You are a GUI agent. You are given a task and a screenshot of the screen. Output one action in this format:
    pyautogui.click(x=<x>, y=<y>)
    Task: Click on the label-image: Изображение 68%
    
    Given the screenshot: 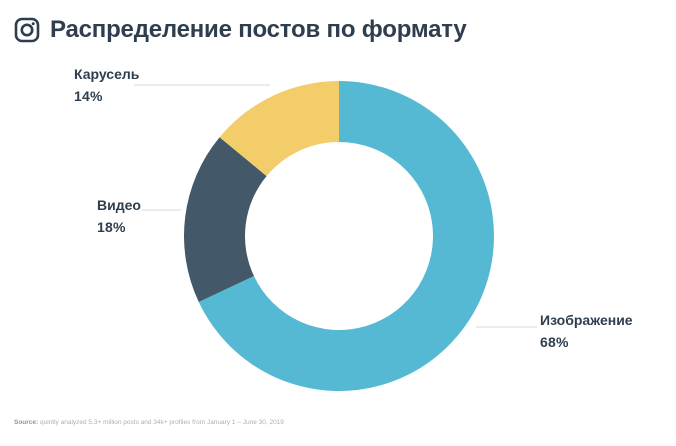 What is the action you would take?
    pyautogui.click(x=586, y=331)
    